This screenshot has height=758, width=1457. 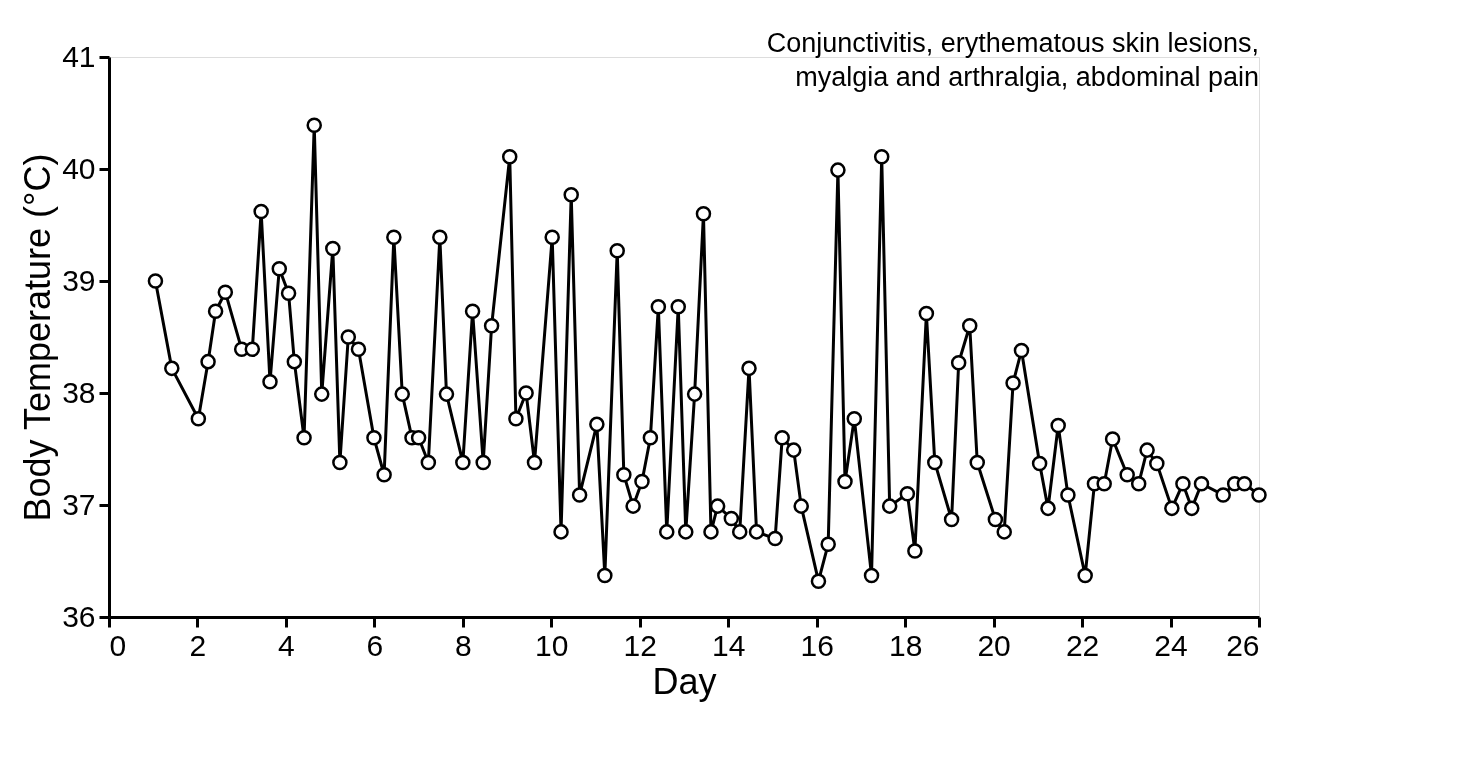 What do you see at coordinates (1082, 645) in the screenshot?
I see `x-tick-label: 22` at bounding box center [1082, 645].